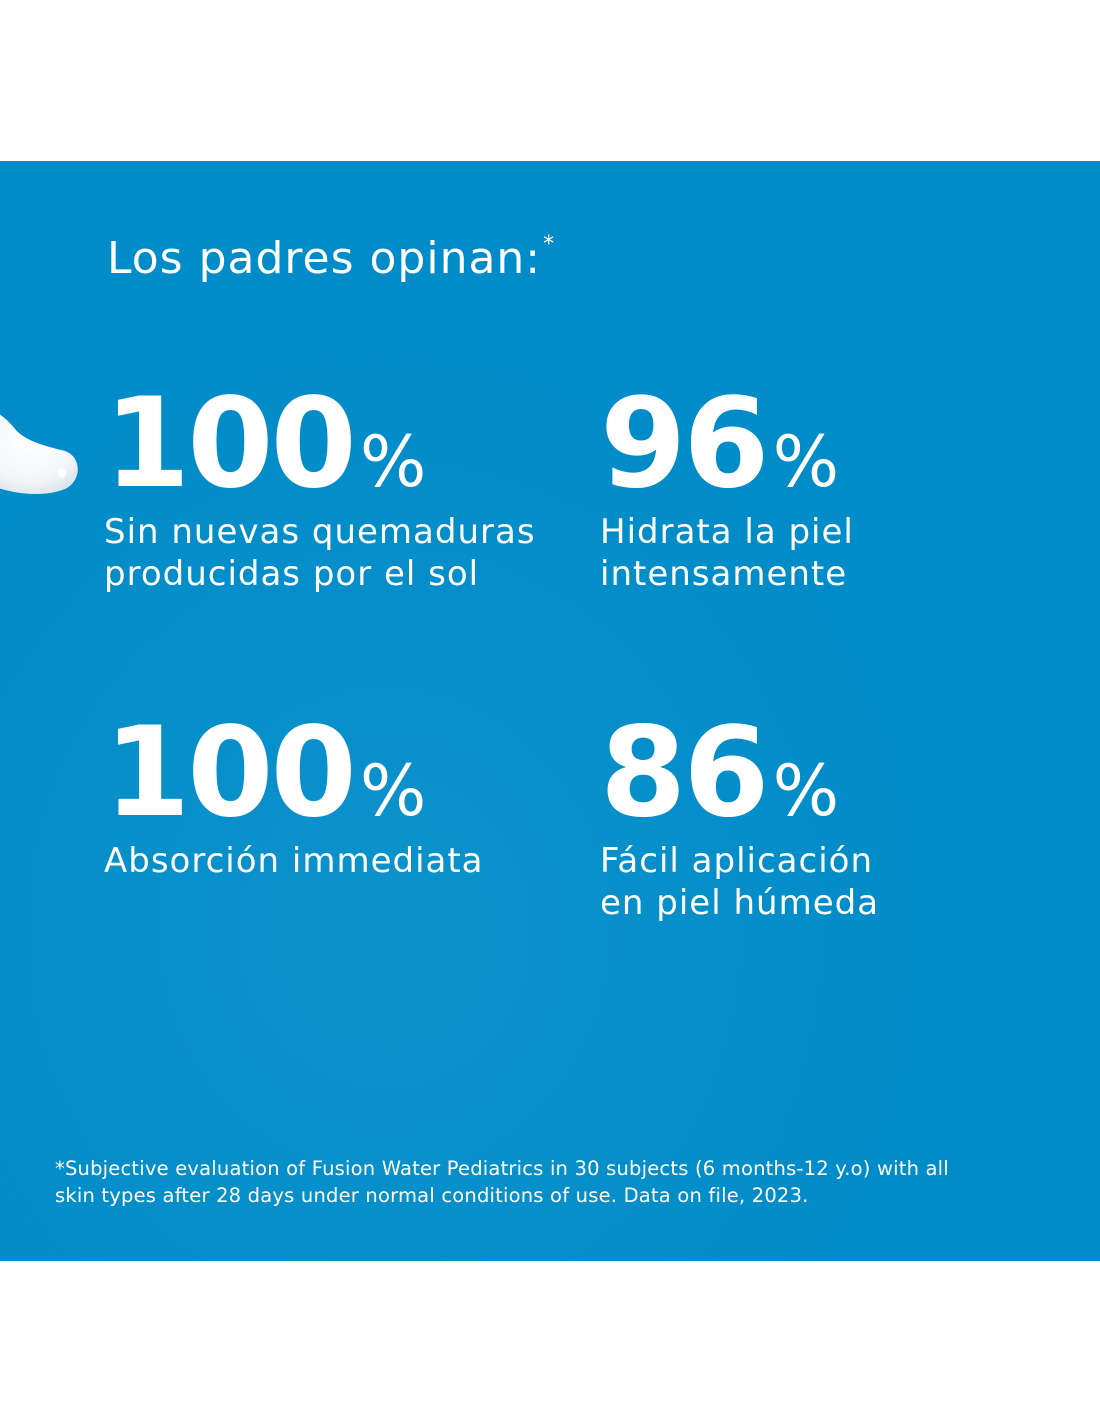 This screenshot has height=1422, width=1100. Describe the element at coordinates (685, 773) in the screenshot. I see `stat-value: 86` at that location.